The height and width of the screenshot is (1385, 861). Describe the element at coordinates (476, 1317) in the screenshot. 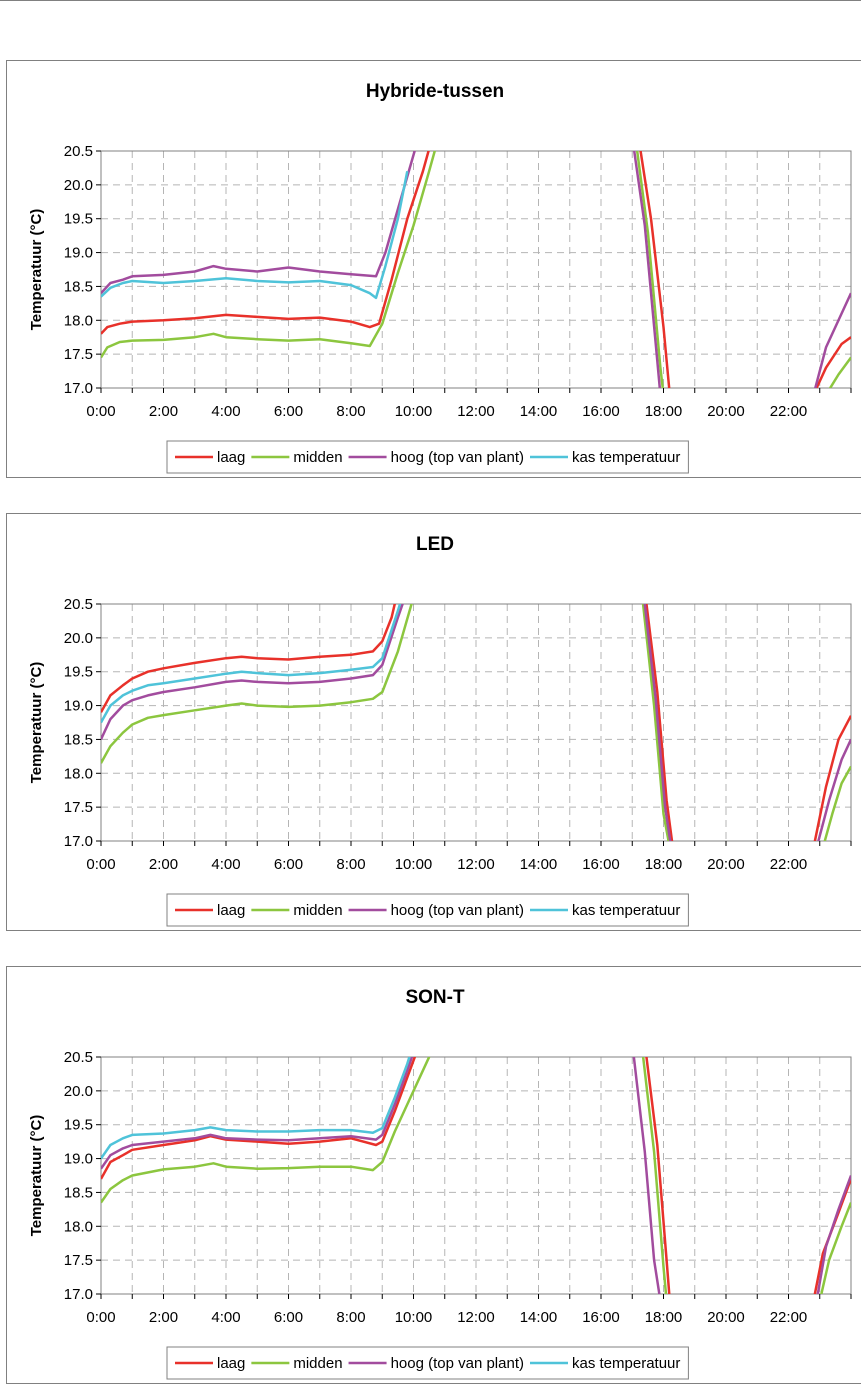

I see `x-tick-label: 12:00` at that location.